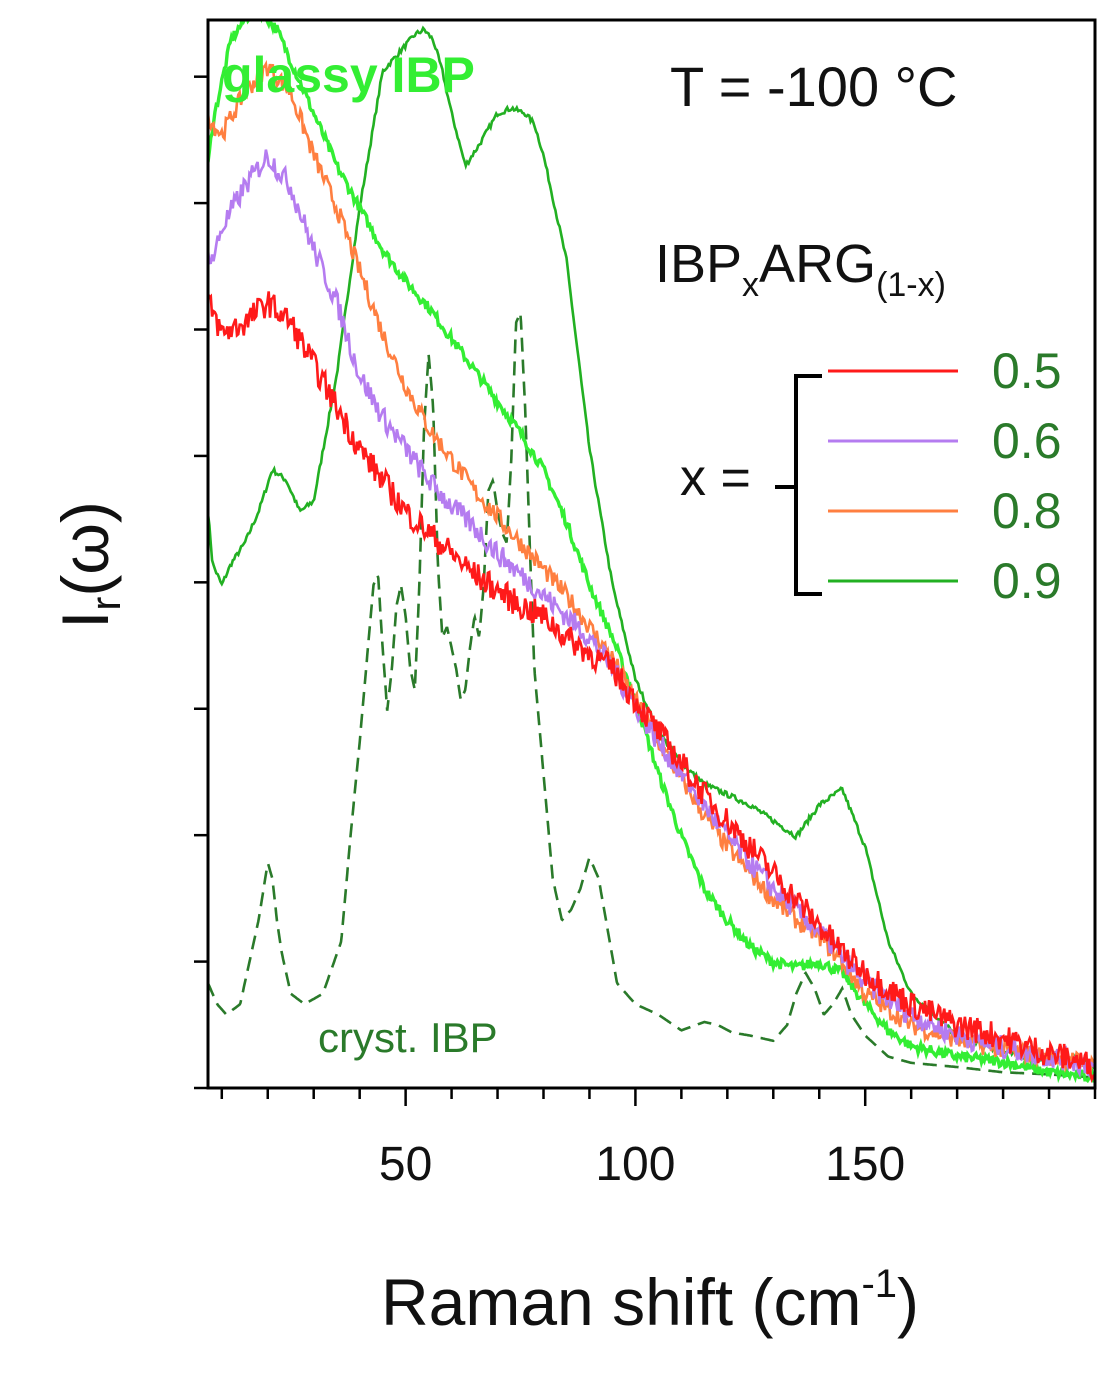 This screenshot has width=1120, height=1375. I want to click on x-tick-label-50: 50, so click(405, 1164).